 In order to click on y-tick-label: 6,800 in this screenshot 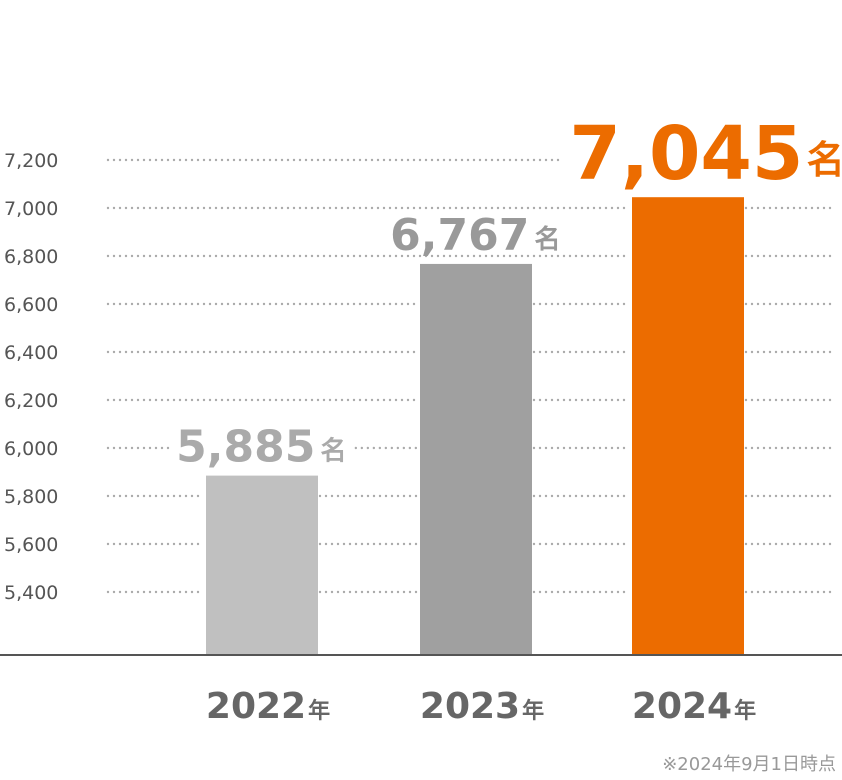, I will do `click(31, 257)`.